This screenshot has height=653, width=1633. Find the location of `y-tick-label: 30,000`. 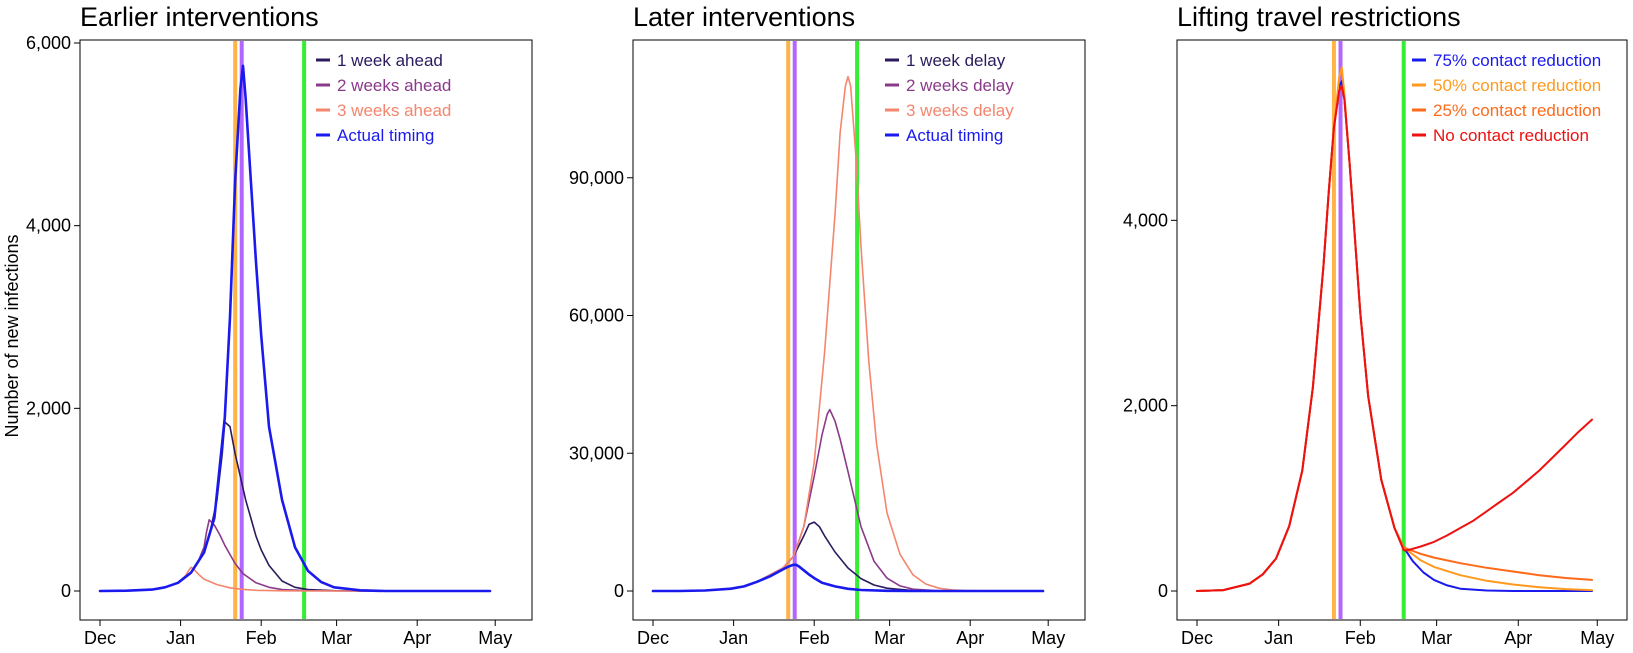

y-tick-label: 30,000 is located at coordinates (596, 453).